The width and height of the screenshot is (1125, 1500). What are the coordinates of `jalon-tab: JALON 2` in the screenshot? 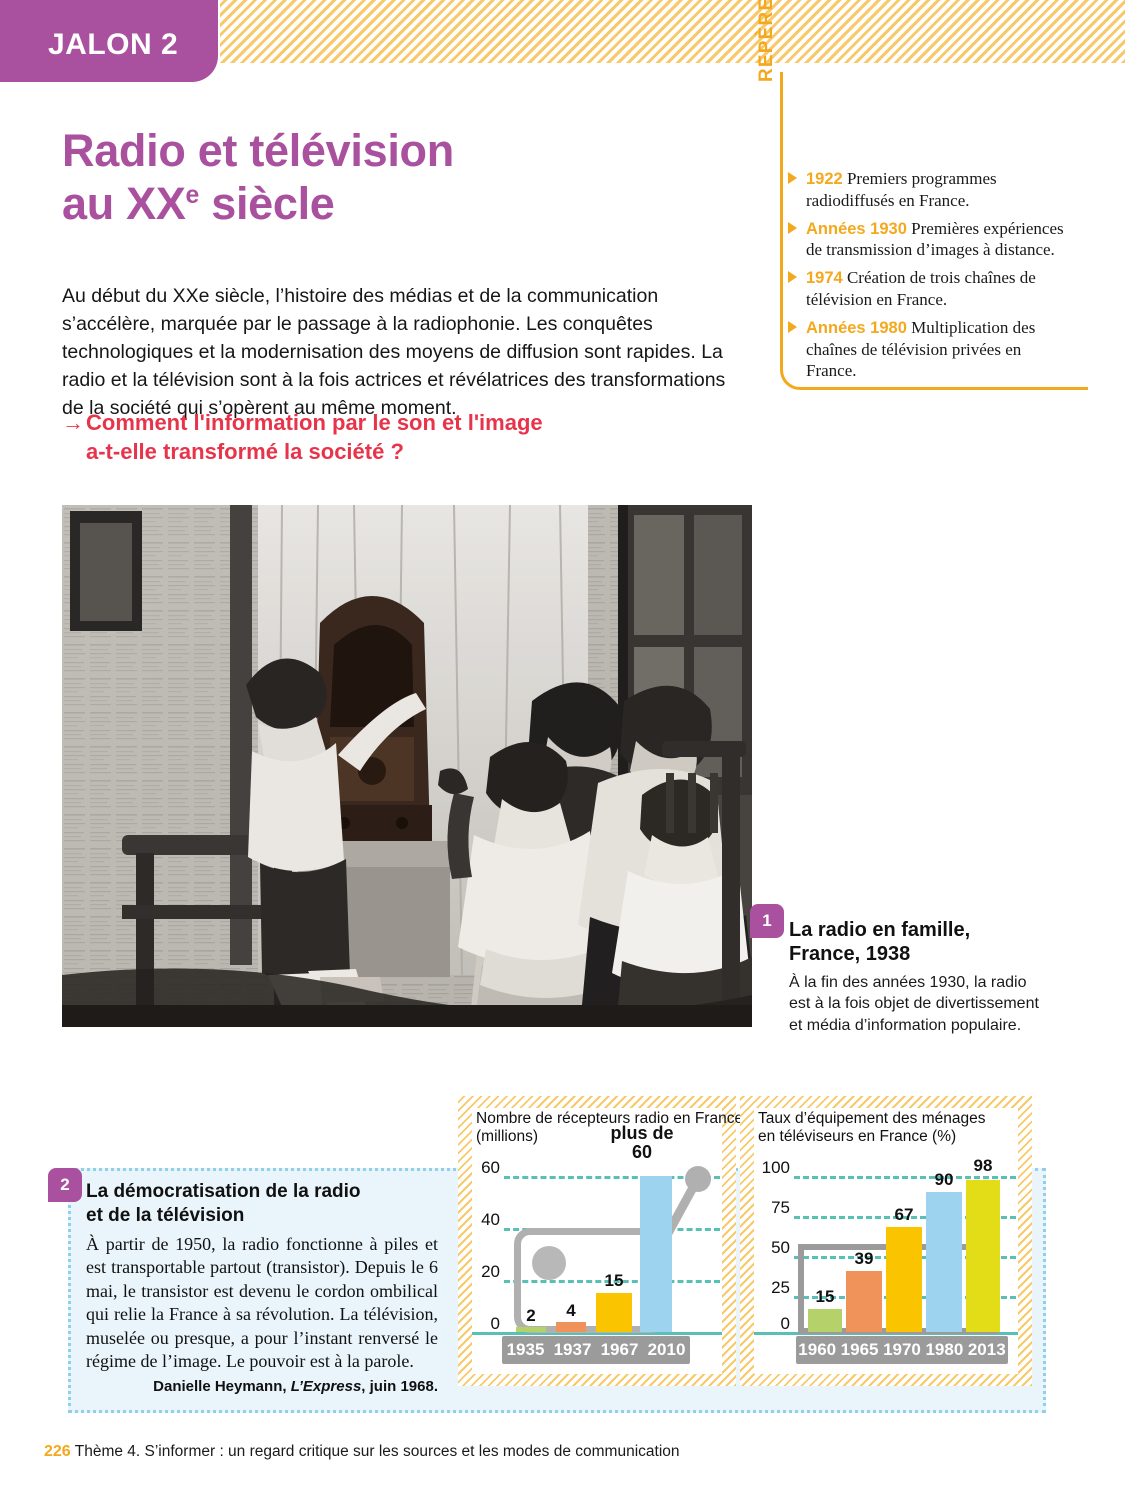 It's located at (109, 41).